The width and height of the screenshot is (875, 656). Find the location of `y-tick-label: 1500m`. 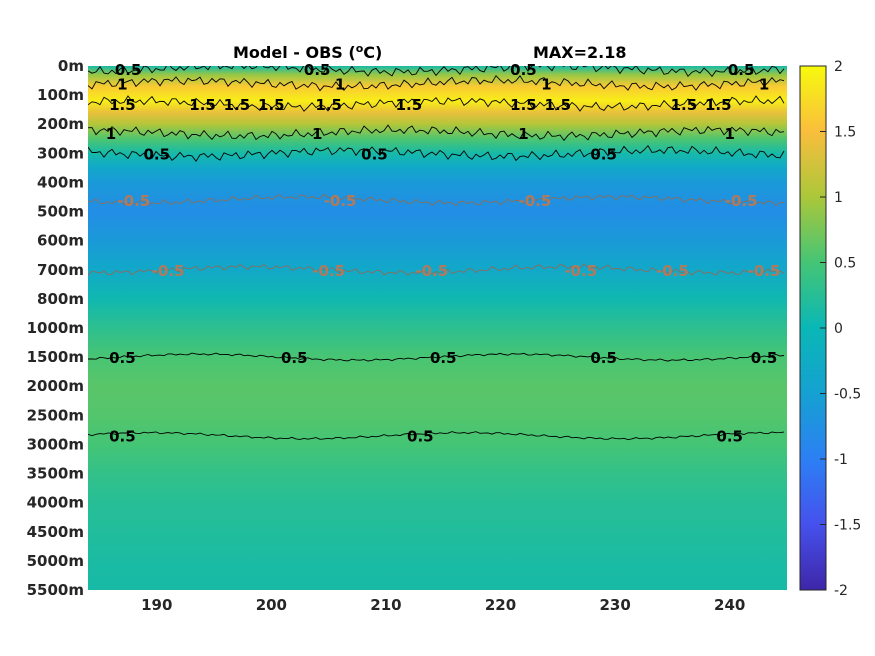

y-tick-label: 1500m is located at coordinates (55, 357).